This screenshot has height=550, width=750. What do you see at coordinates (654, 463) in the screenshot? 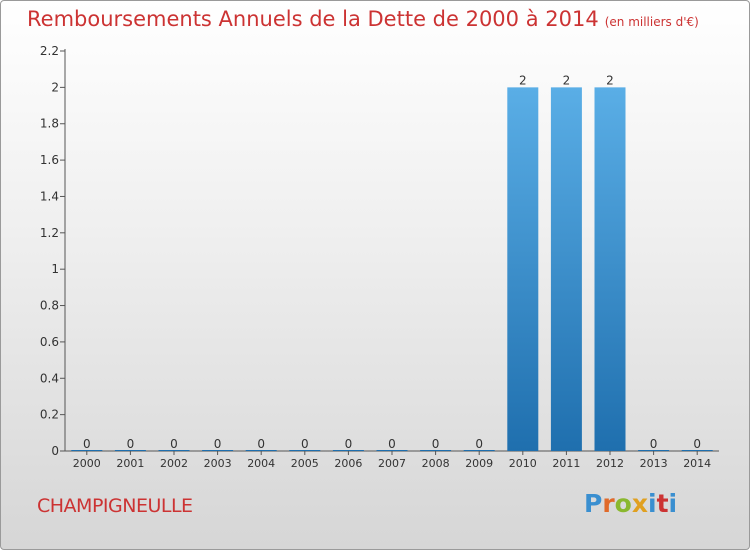
I see `x-tick-label: 2013` at bounding box center [654, 463].